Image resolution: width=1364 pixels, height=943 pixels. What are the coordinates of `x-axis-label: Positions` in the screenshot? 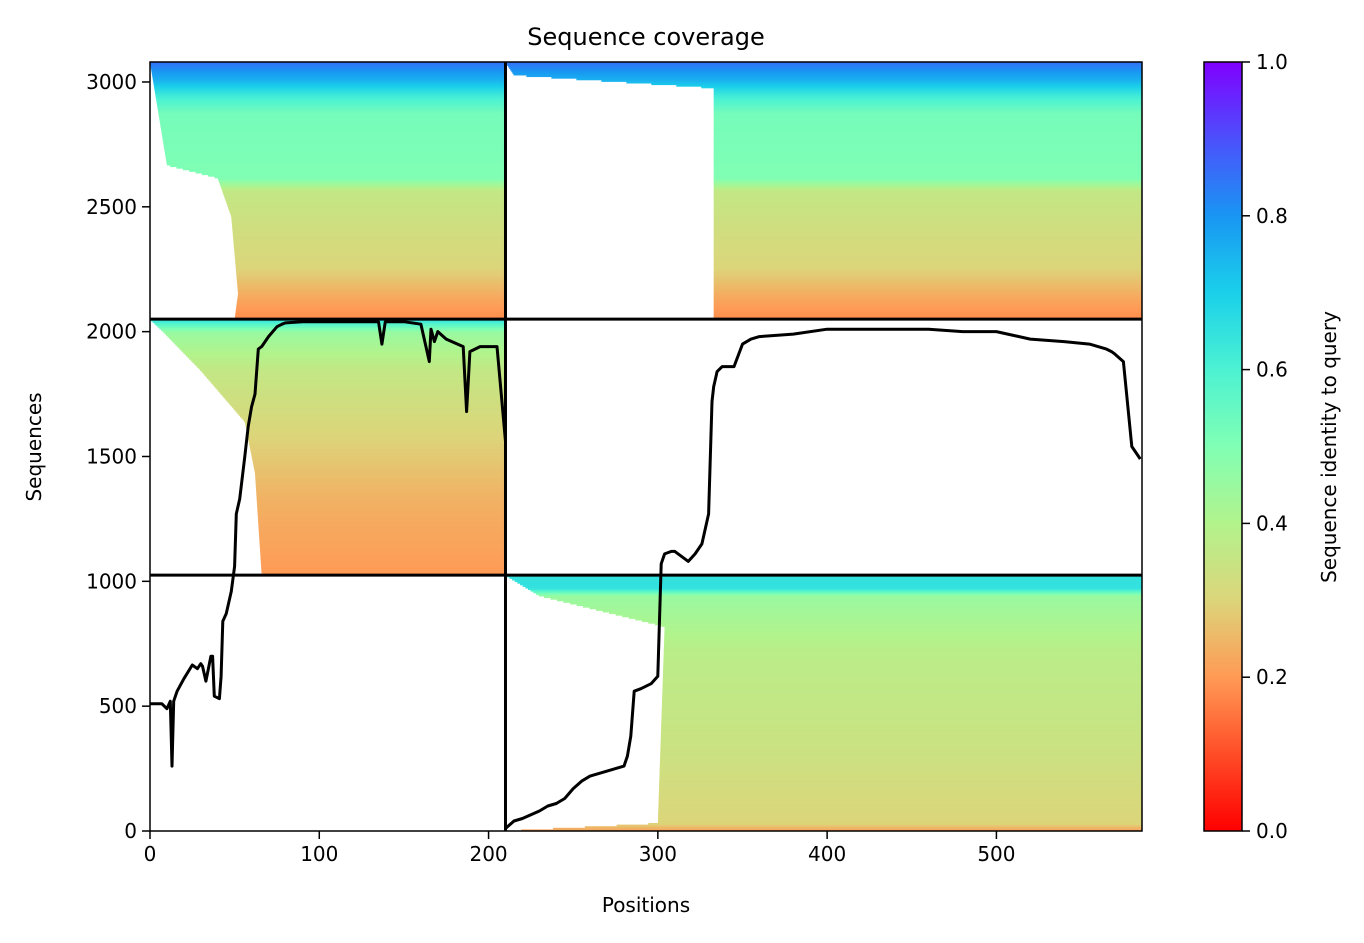 It's located at (646, 905).